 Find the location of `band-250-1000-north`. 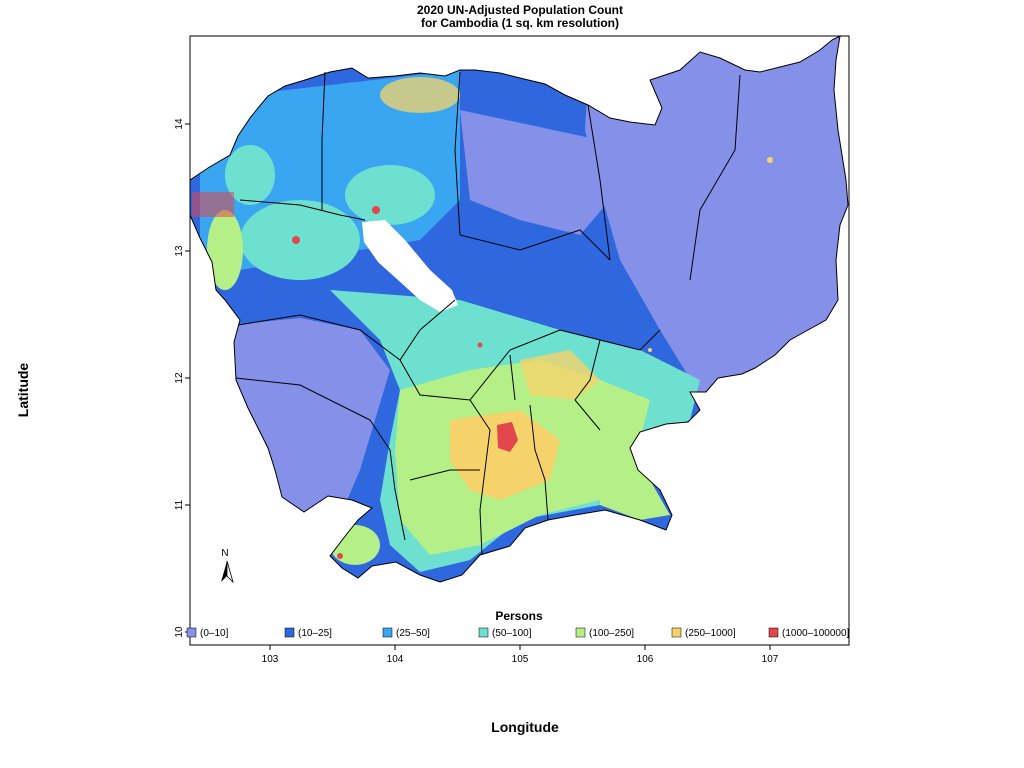

band-250-1000-north is located at coordinates (420, 95).